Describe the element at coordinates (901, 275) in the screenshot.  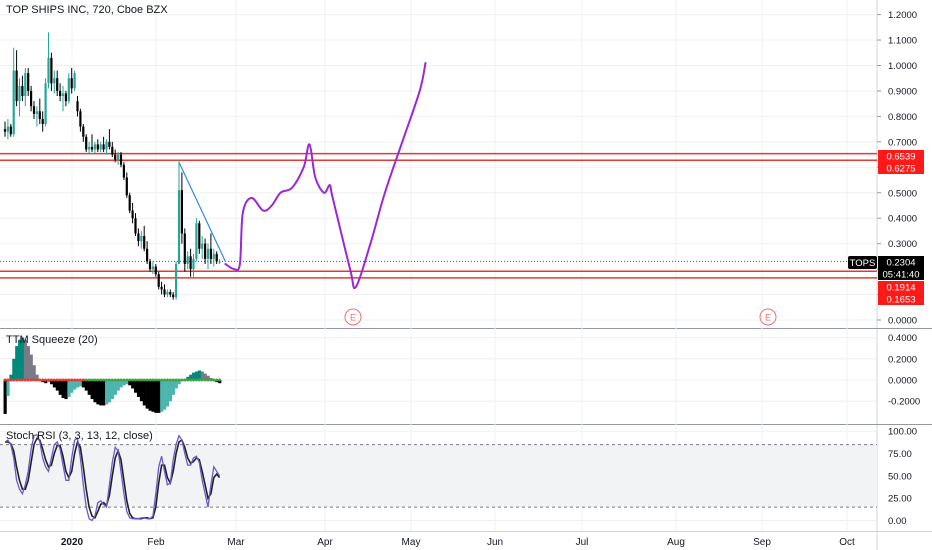
I see `price-tag-label: 05:41:40` at that location.